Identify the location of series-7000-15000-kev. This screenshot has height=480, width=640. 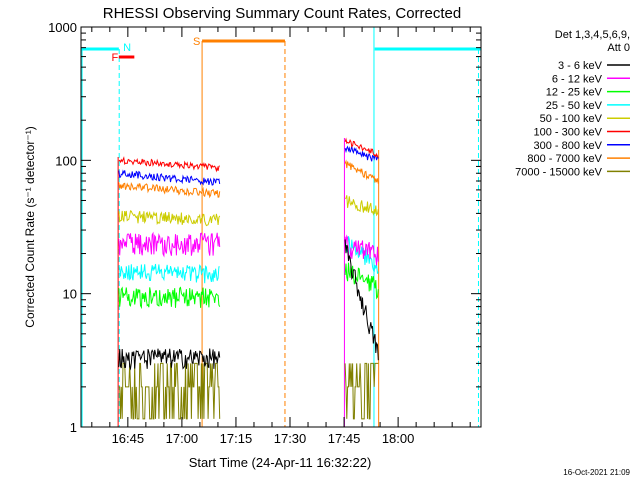
(248, 391).